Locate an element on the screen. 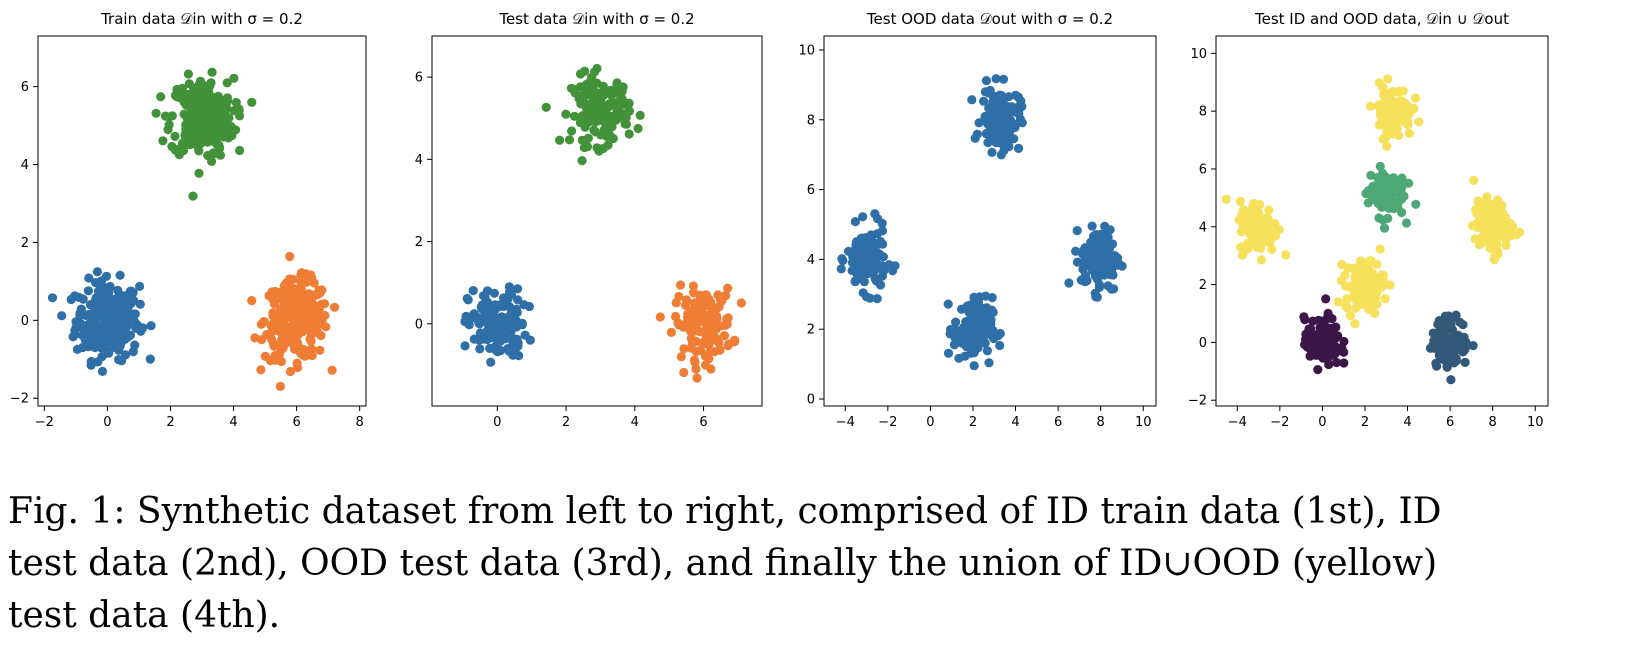 This screenshot has width=1638, height=654. caption-line-3: test data (4th). is located at coordinates (144, 615).